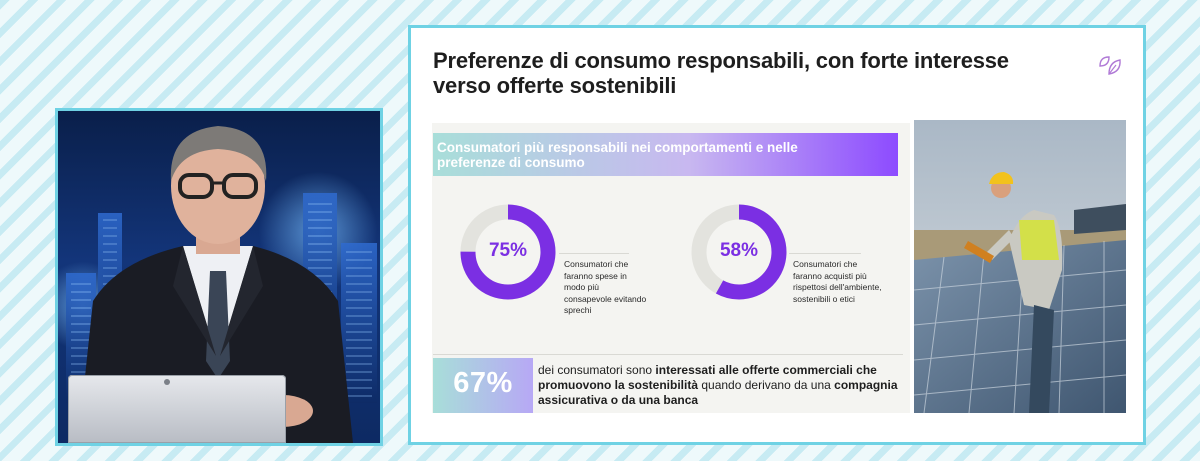 This screenshot has height=461, width=1200. What do you see at coordinates (1020, 266) in the screenshot?
I see `solar-panel-worker-photo` at bounding box center [1020, 266].